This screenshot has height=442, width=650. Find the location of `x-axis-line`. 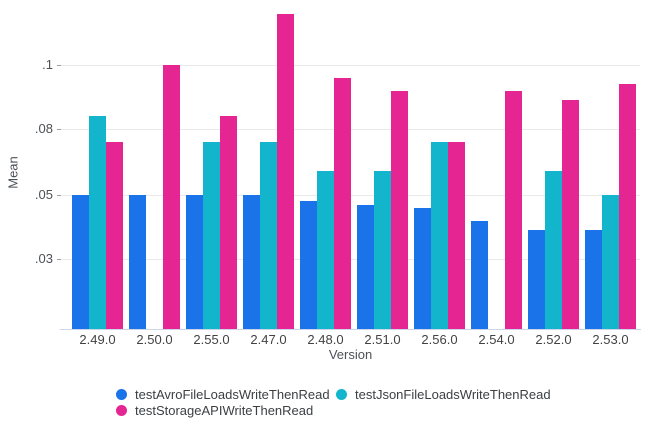

x-axis-line is located at coordinates (350, 329).